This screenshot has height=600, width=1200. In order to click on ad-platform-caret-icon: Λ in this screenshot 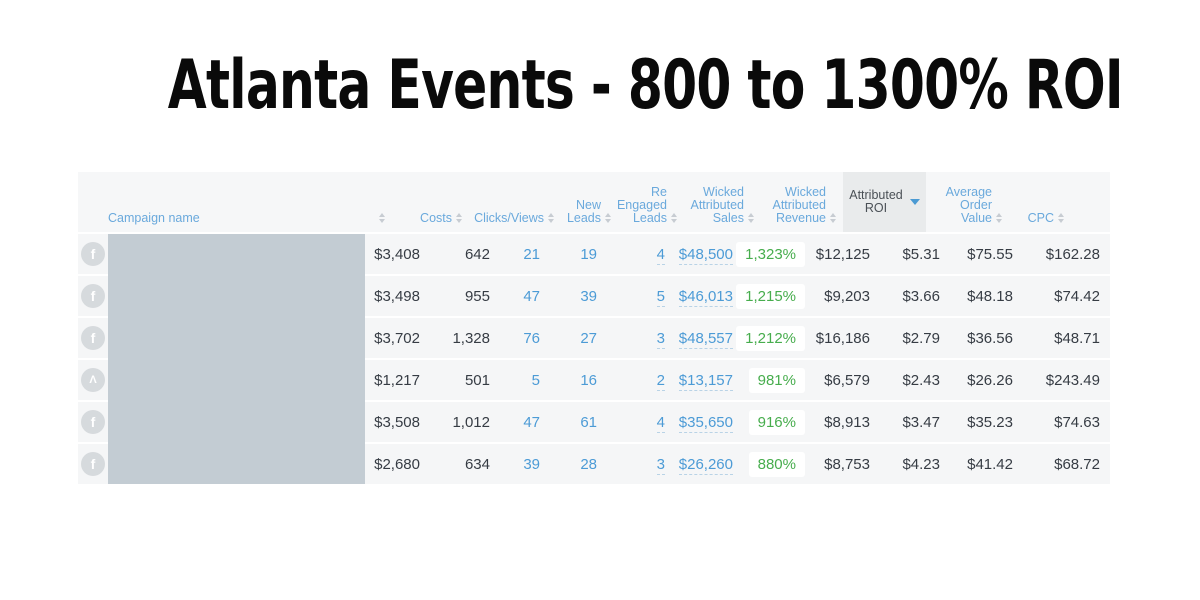, I will do `click(93, 380)`.